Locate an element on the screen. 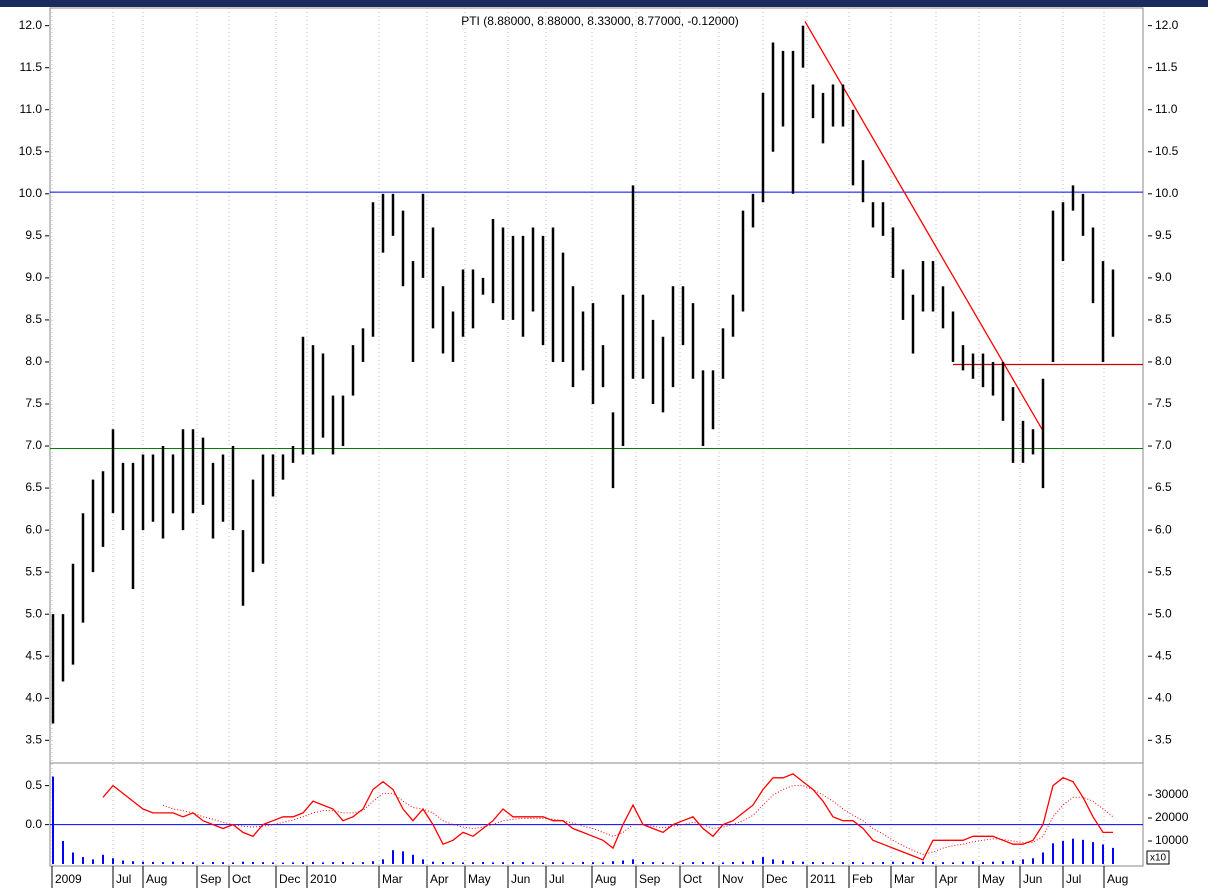 This screenshot has width=1208, height=891. x-tick-label: Oct is located at coordinates (692, 879).